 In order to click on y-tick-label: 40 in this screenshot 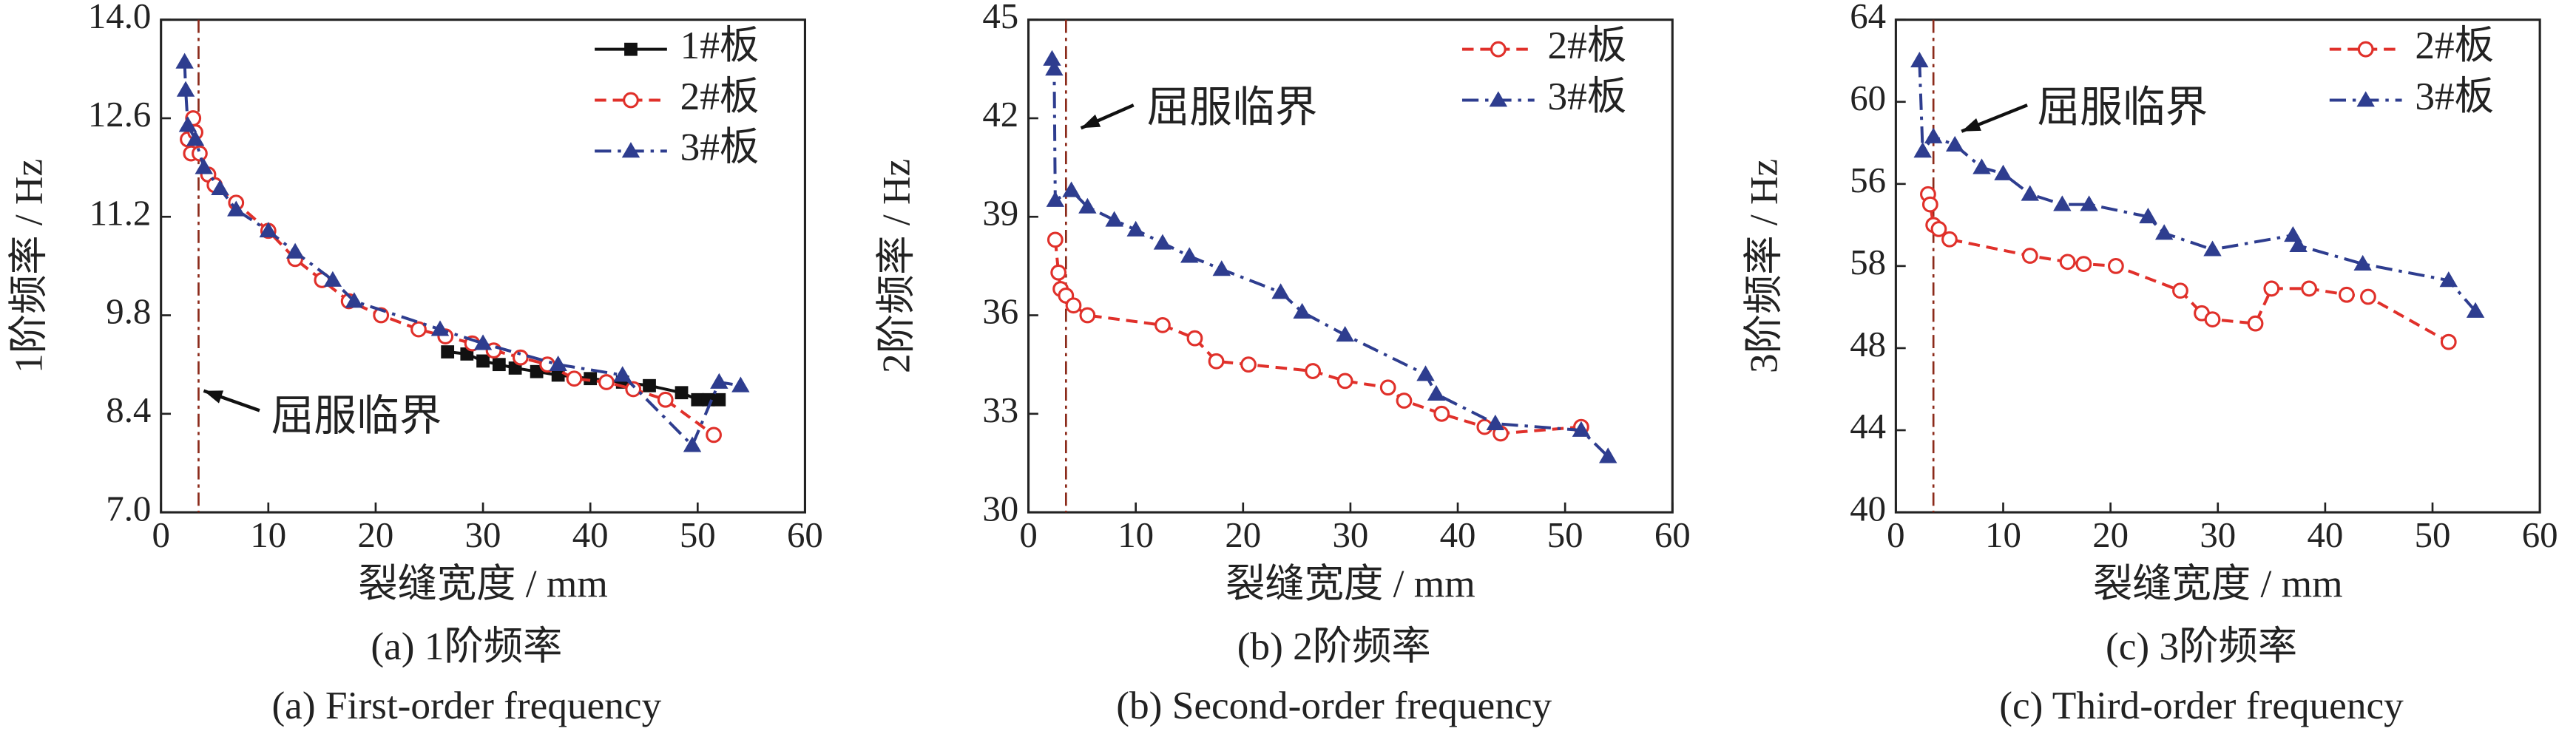, I will do `click(1868, 509)`.